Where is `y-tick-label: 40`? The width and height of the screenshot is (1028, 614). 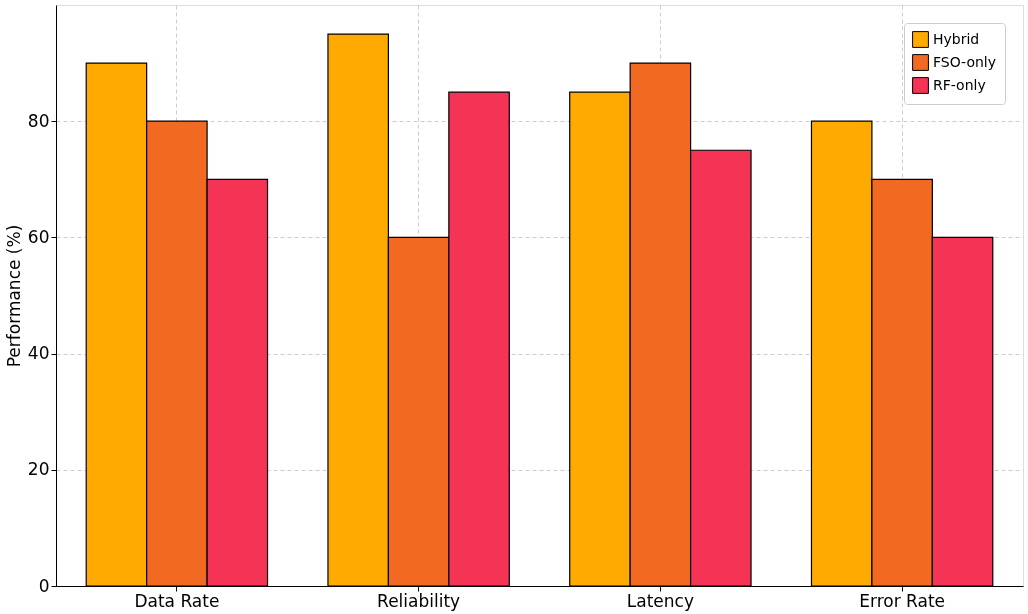
y-tick-label: 40 is located at coordinates (38, 353).